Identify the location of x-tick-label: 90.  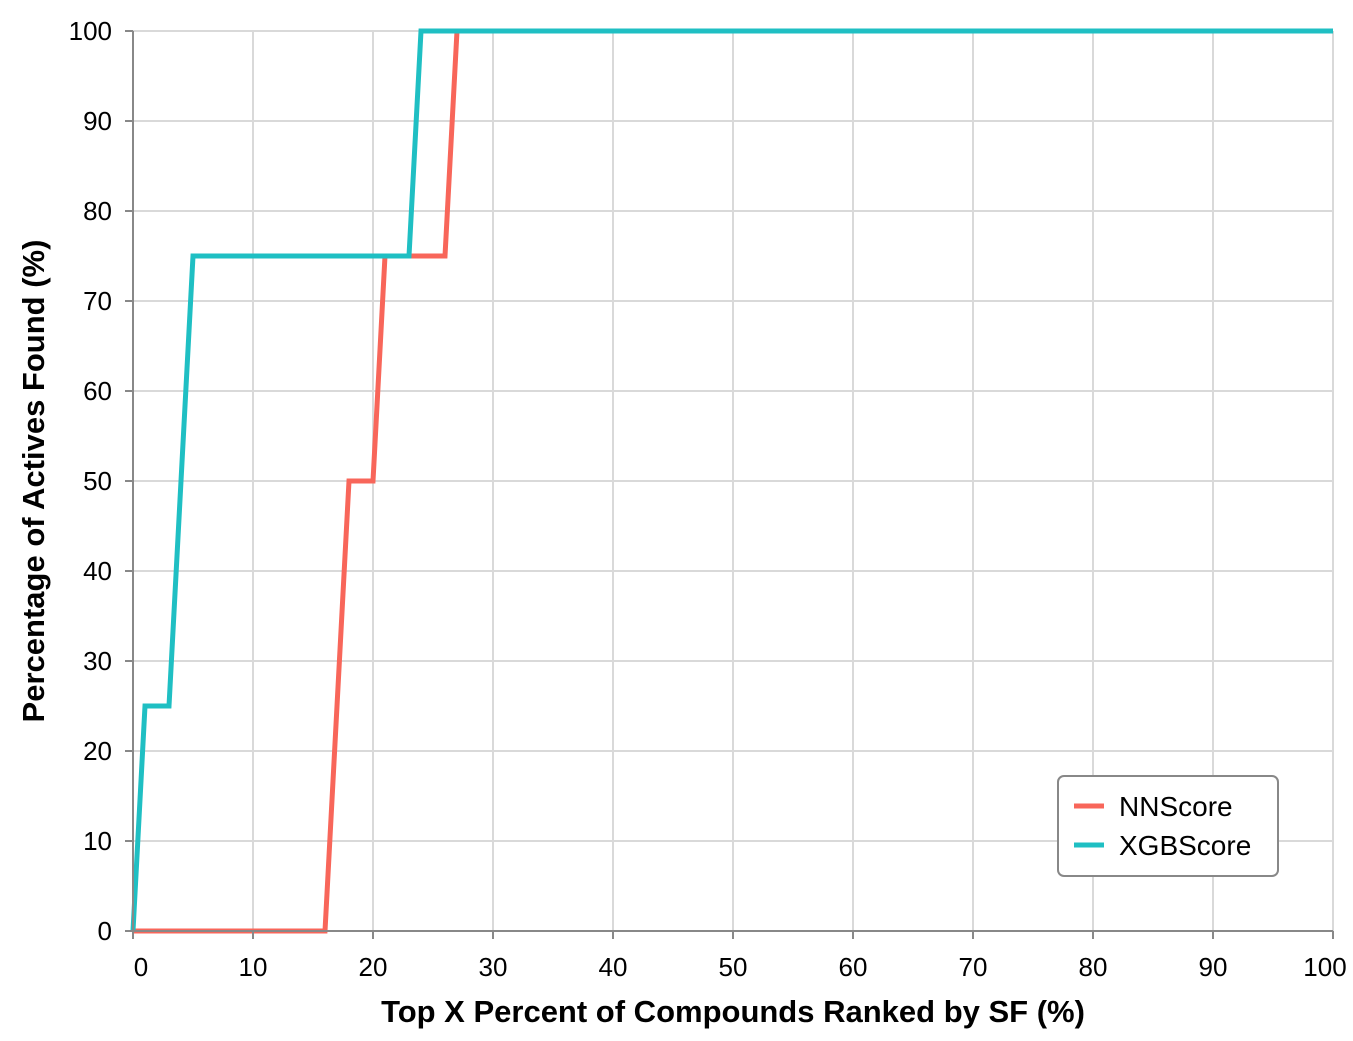
(1213, 967).